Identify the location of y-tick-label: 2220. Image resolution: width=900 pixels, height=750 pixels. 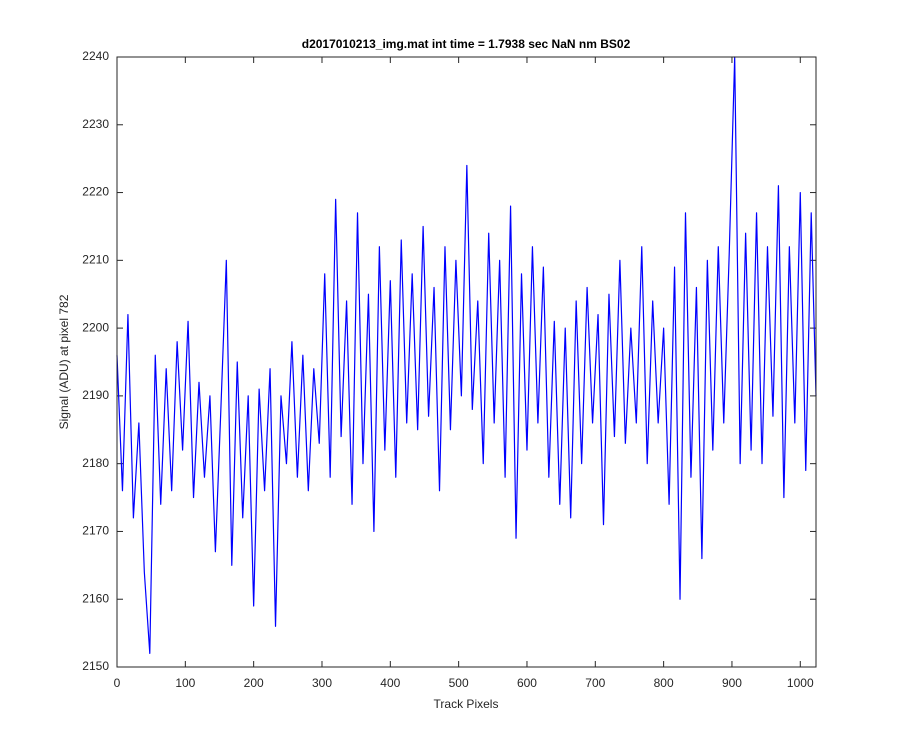
(95, 192).